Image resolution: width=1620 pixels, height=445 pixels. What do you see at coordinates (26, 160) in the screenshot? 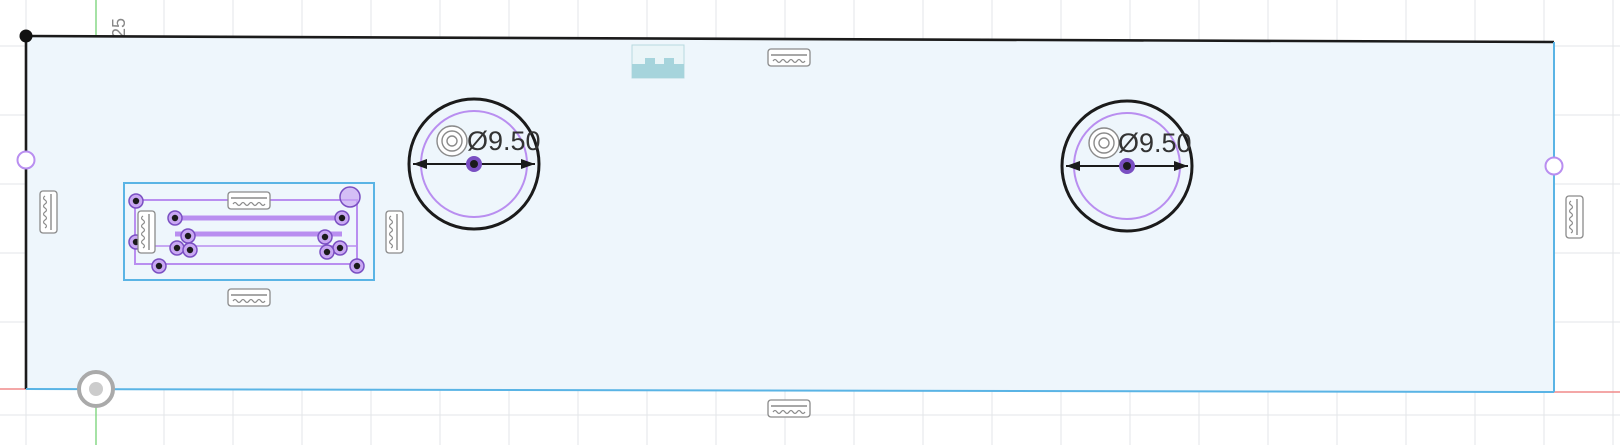
I see `left-midpoint-marker` at bounding box center [26, 160].